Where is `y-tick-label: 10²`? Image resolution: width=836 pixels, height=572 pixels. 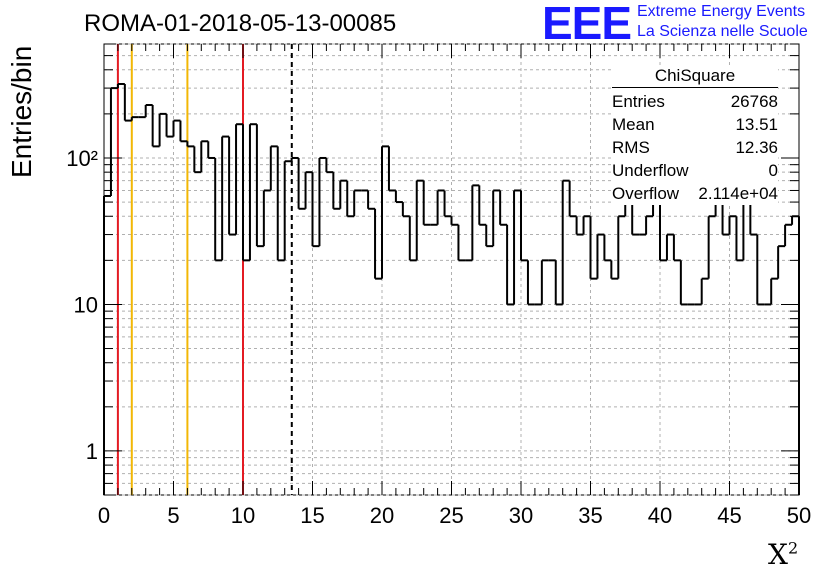 y-tick-label: 10² is located at coordinates (82, 158).